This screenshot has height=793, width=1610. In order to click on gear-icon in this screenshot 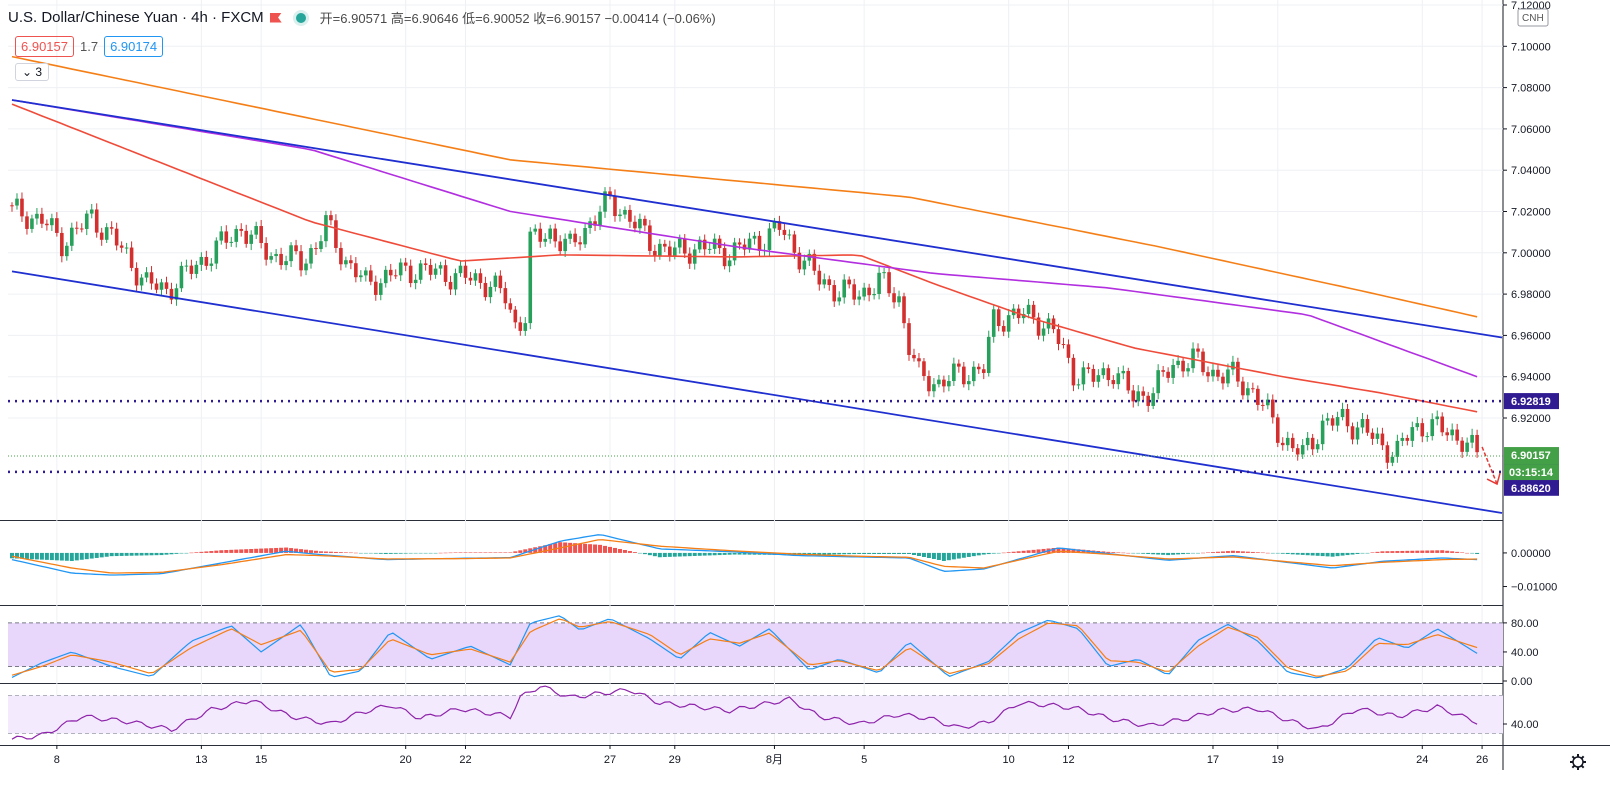, I will do `click(1578, 762)`.